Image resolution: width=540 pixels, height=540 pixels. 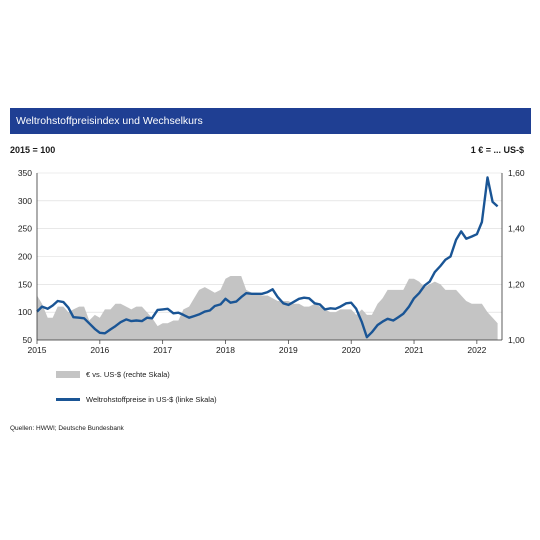 I want to click on left-axis-unit: 2015 = 100, so click(x=33, y=150).